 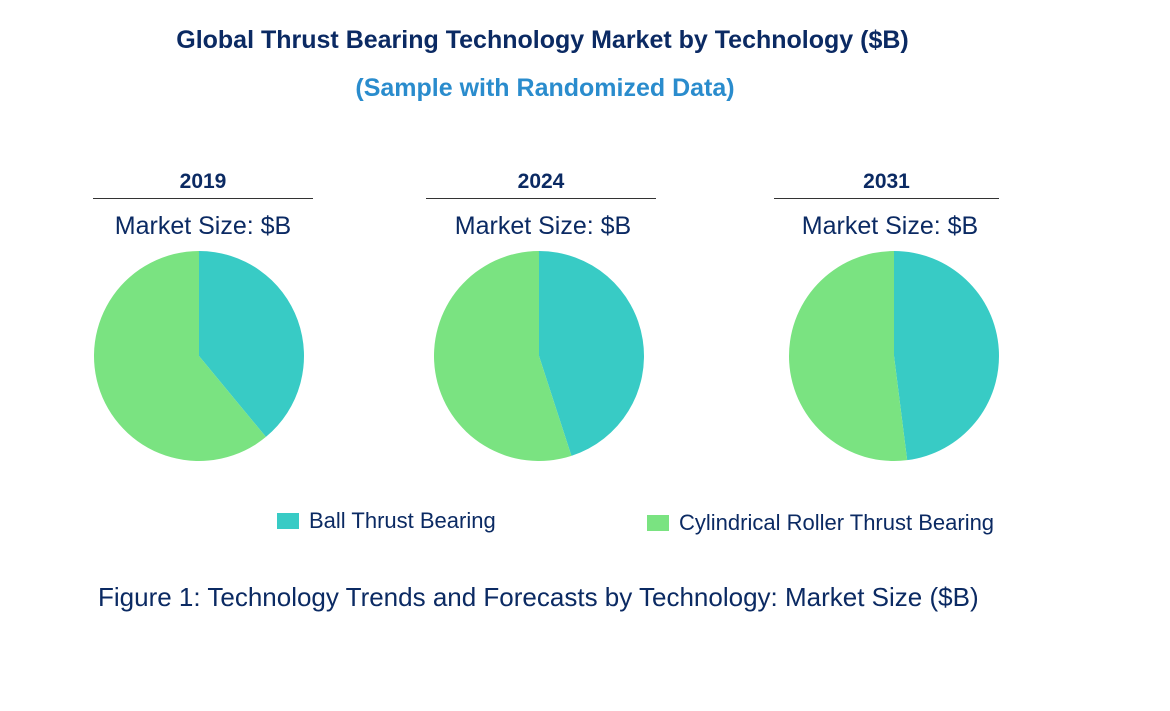 I want to click on pie-2019-market-size-label: Market Size: $B, so click(x=203, y=226).